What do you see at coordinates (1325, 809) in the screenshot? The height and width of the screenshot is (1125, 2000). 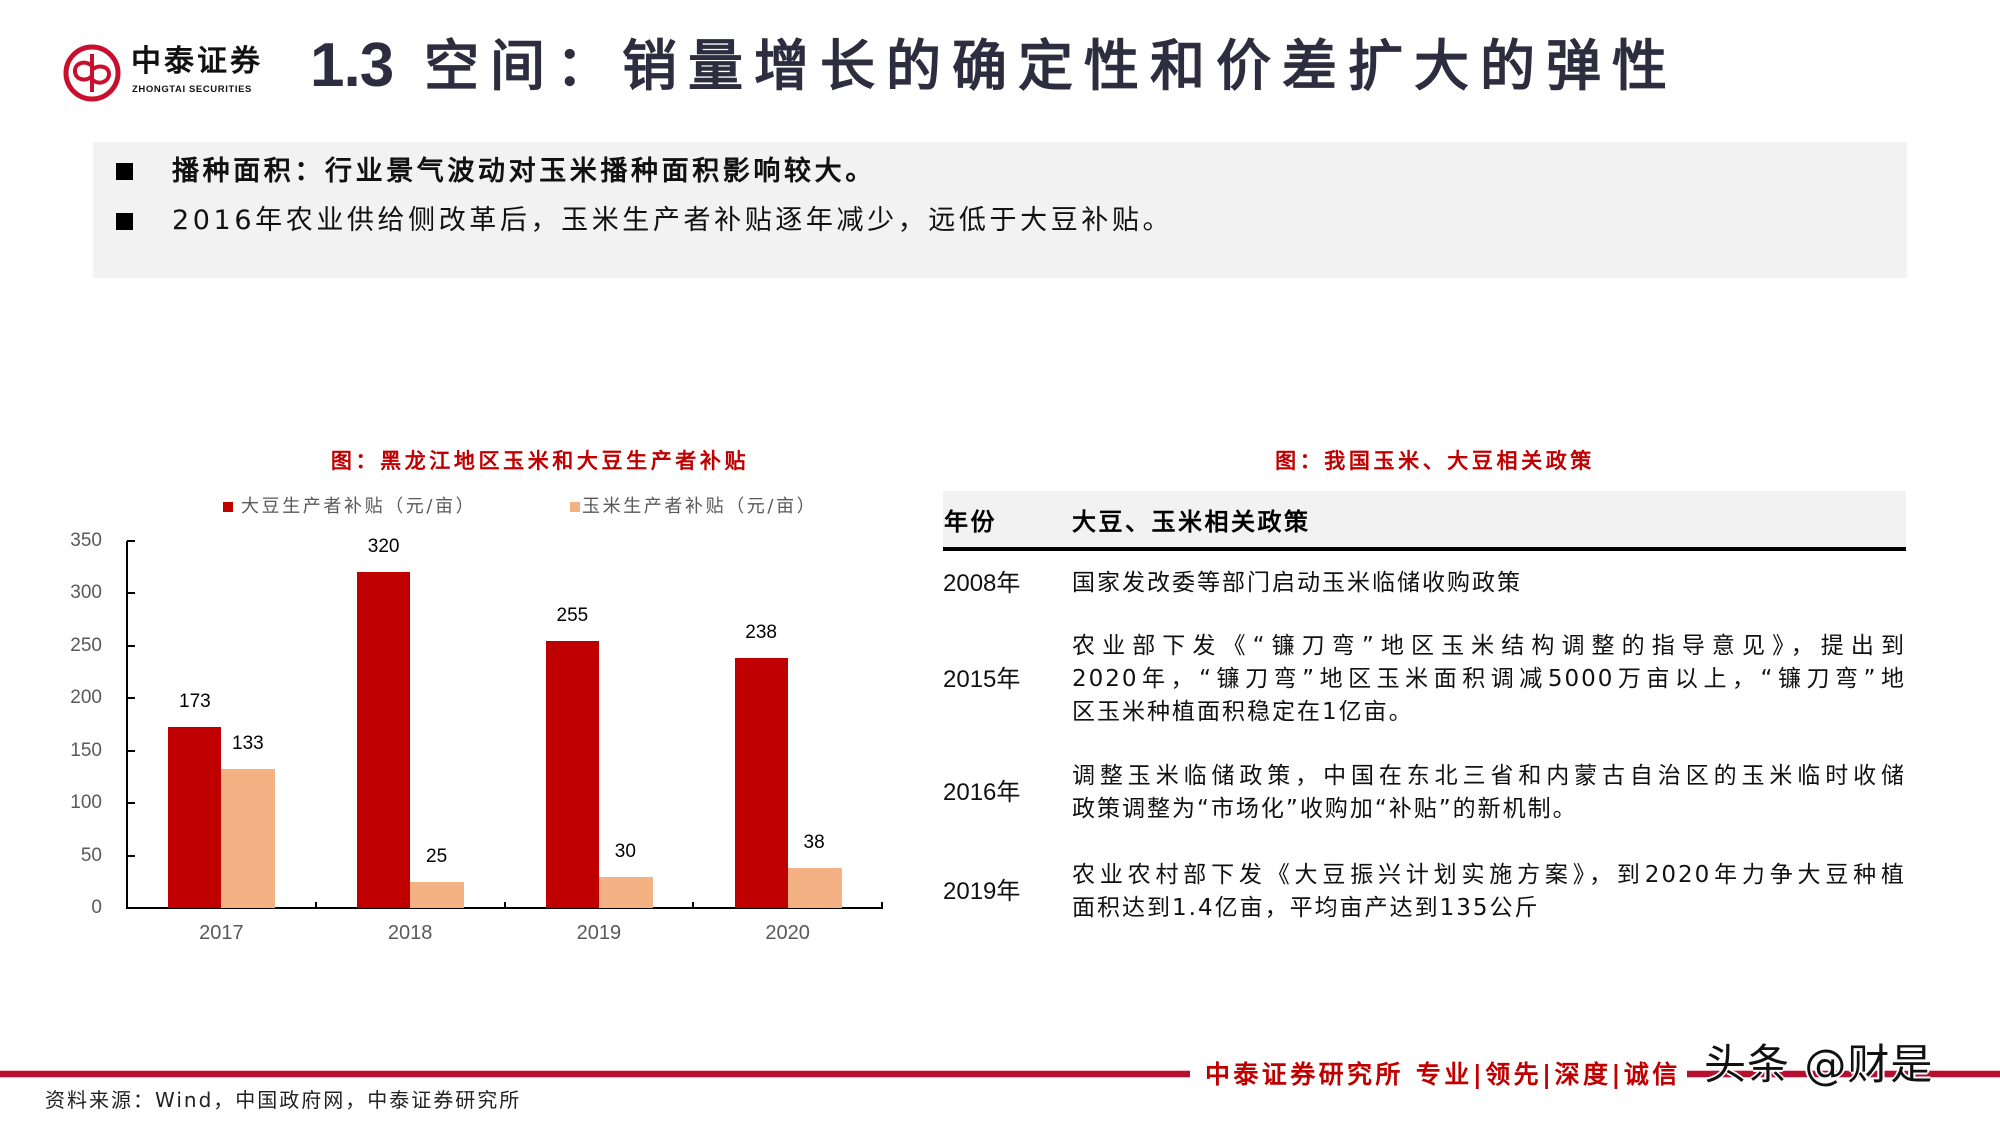 I see `policy-text-line: 政策调整为“市场化”收购加“补贴”的新机制。` at bounding box center [1325, 809].